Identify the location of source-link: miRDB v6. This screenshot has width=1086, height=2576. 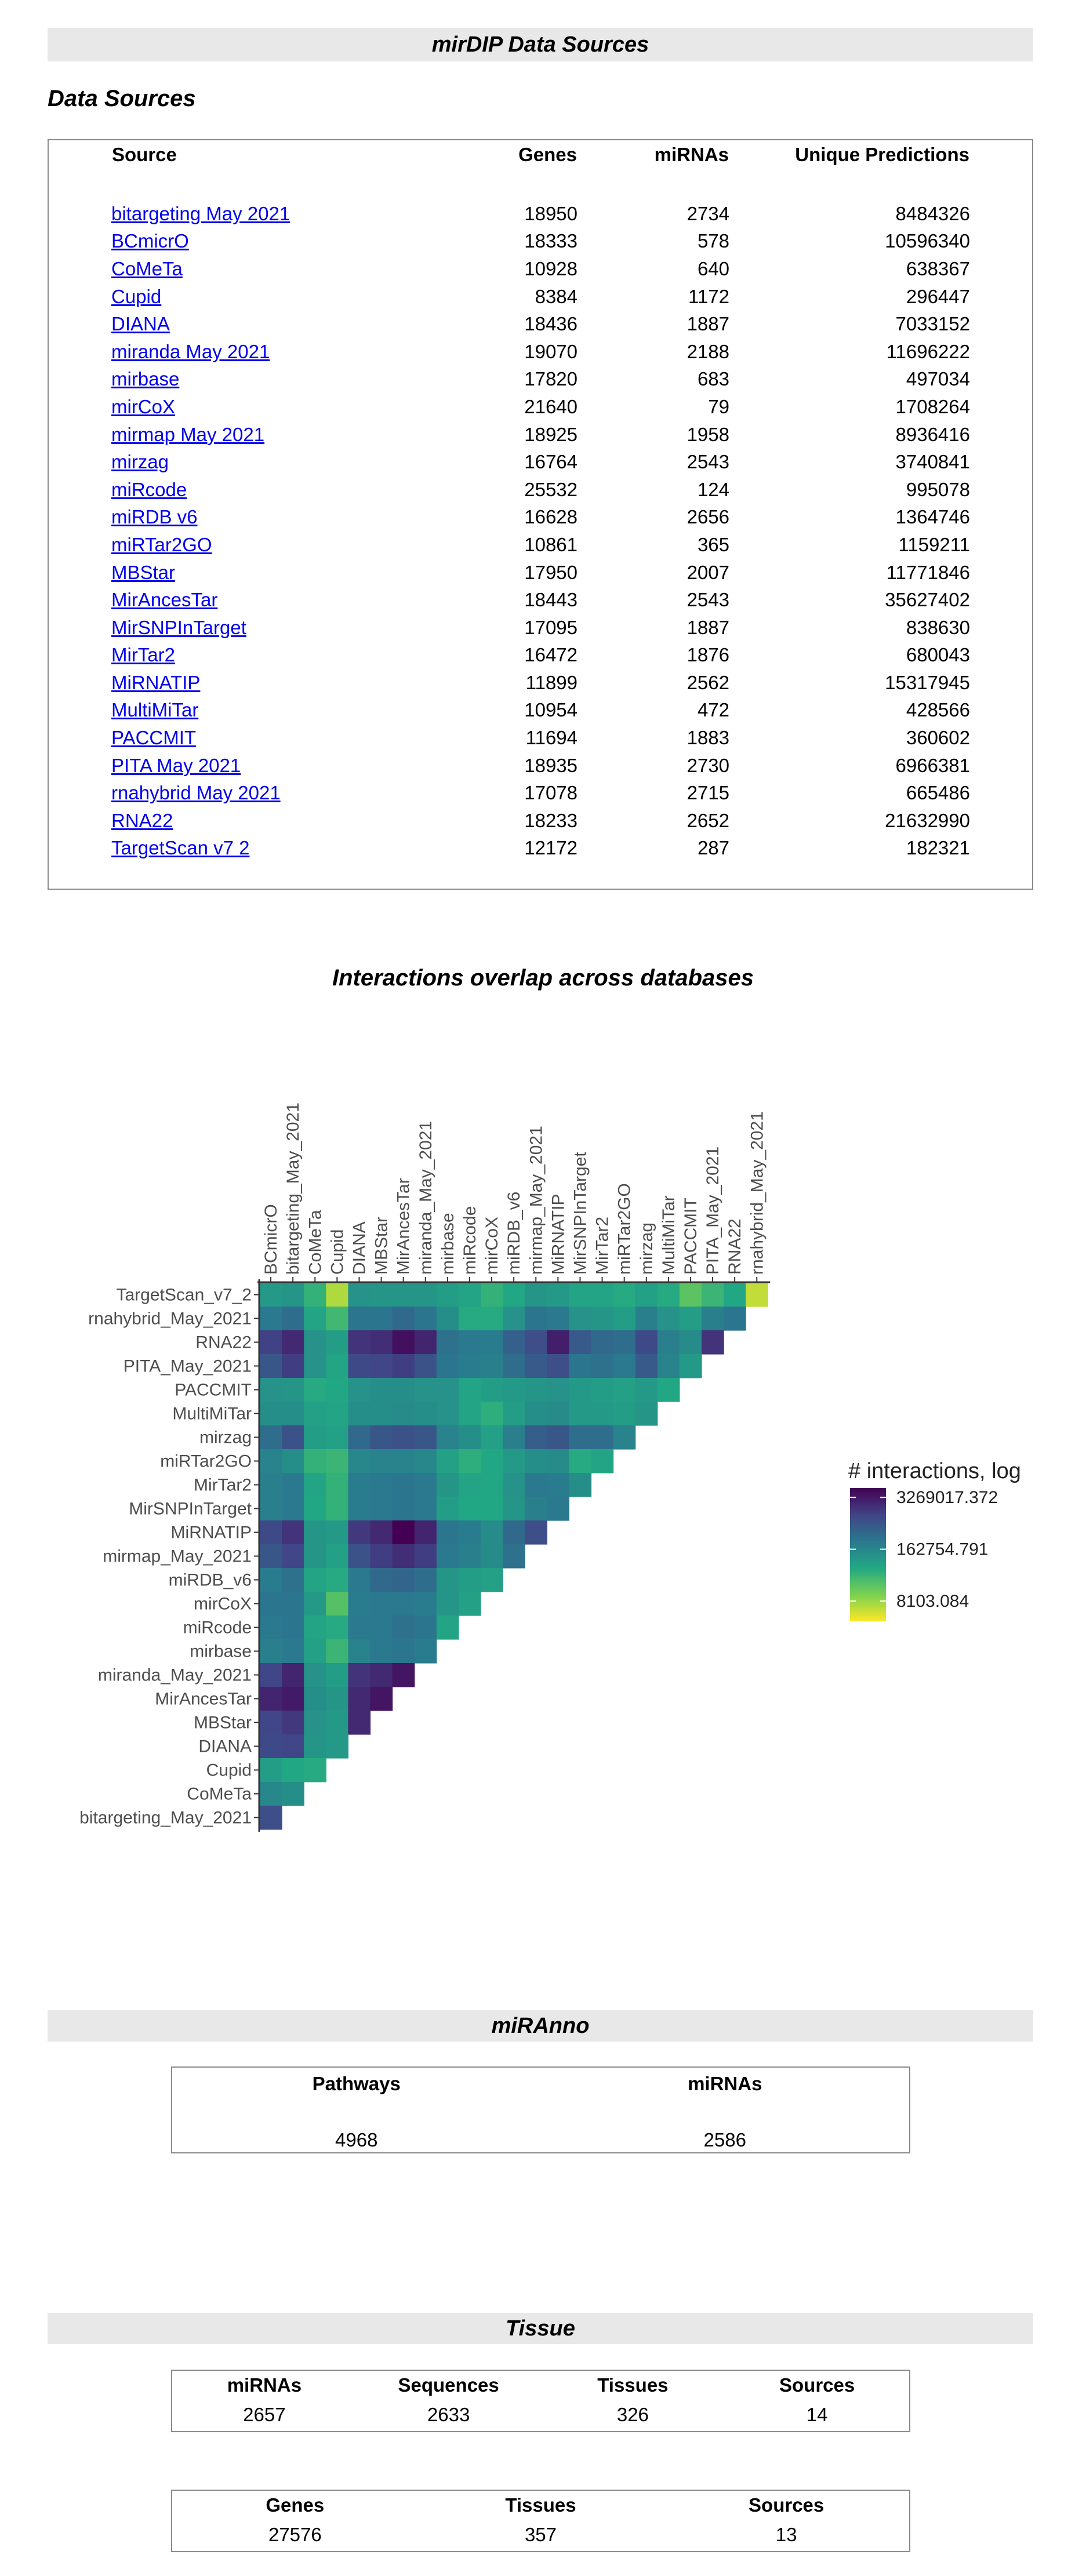
(155, 517).